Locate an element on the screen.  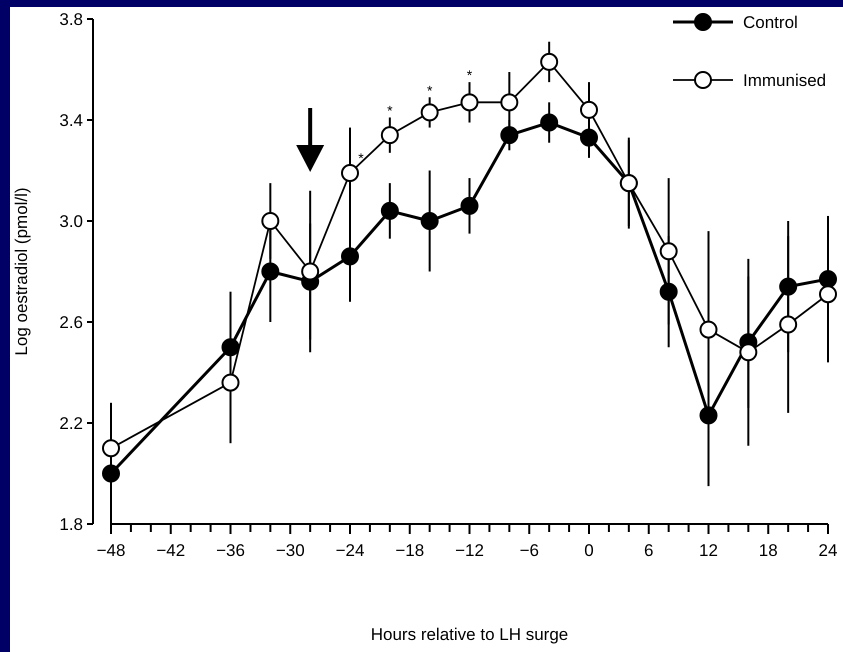
x-tick-label: −48 is located at coordinates (111, 550).